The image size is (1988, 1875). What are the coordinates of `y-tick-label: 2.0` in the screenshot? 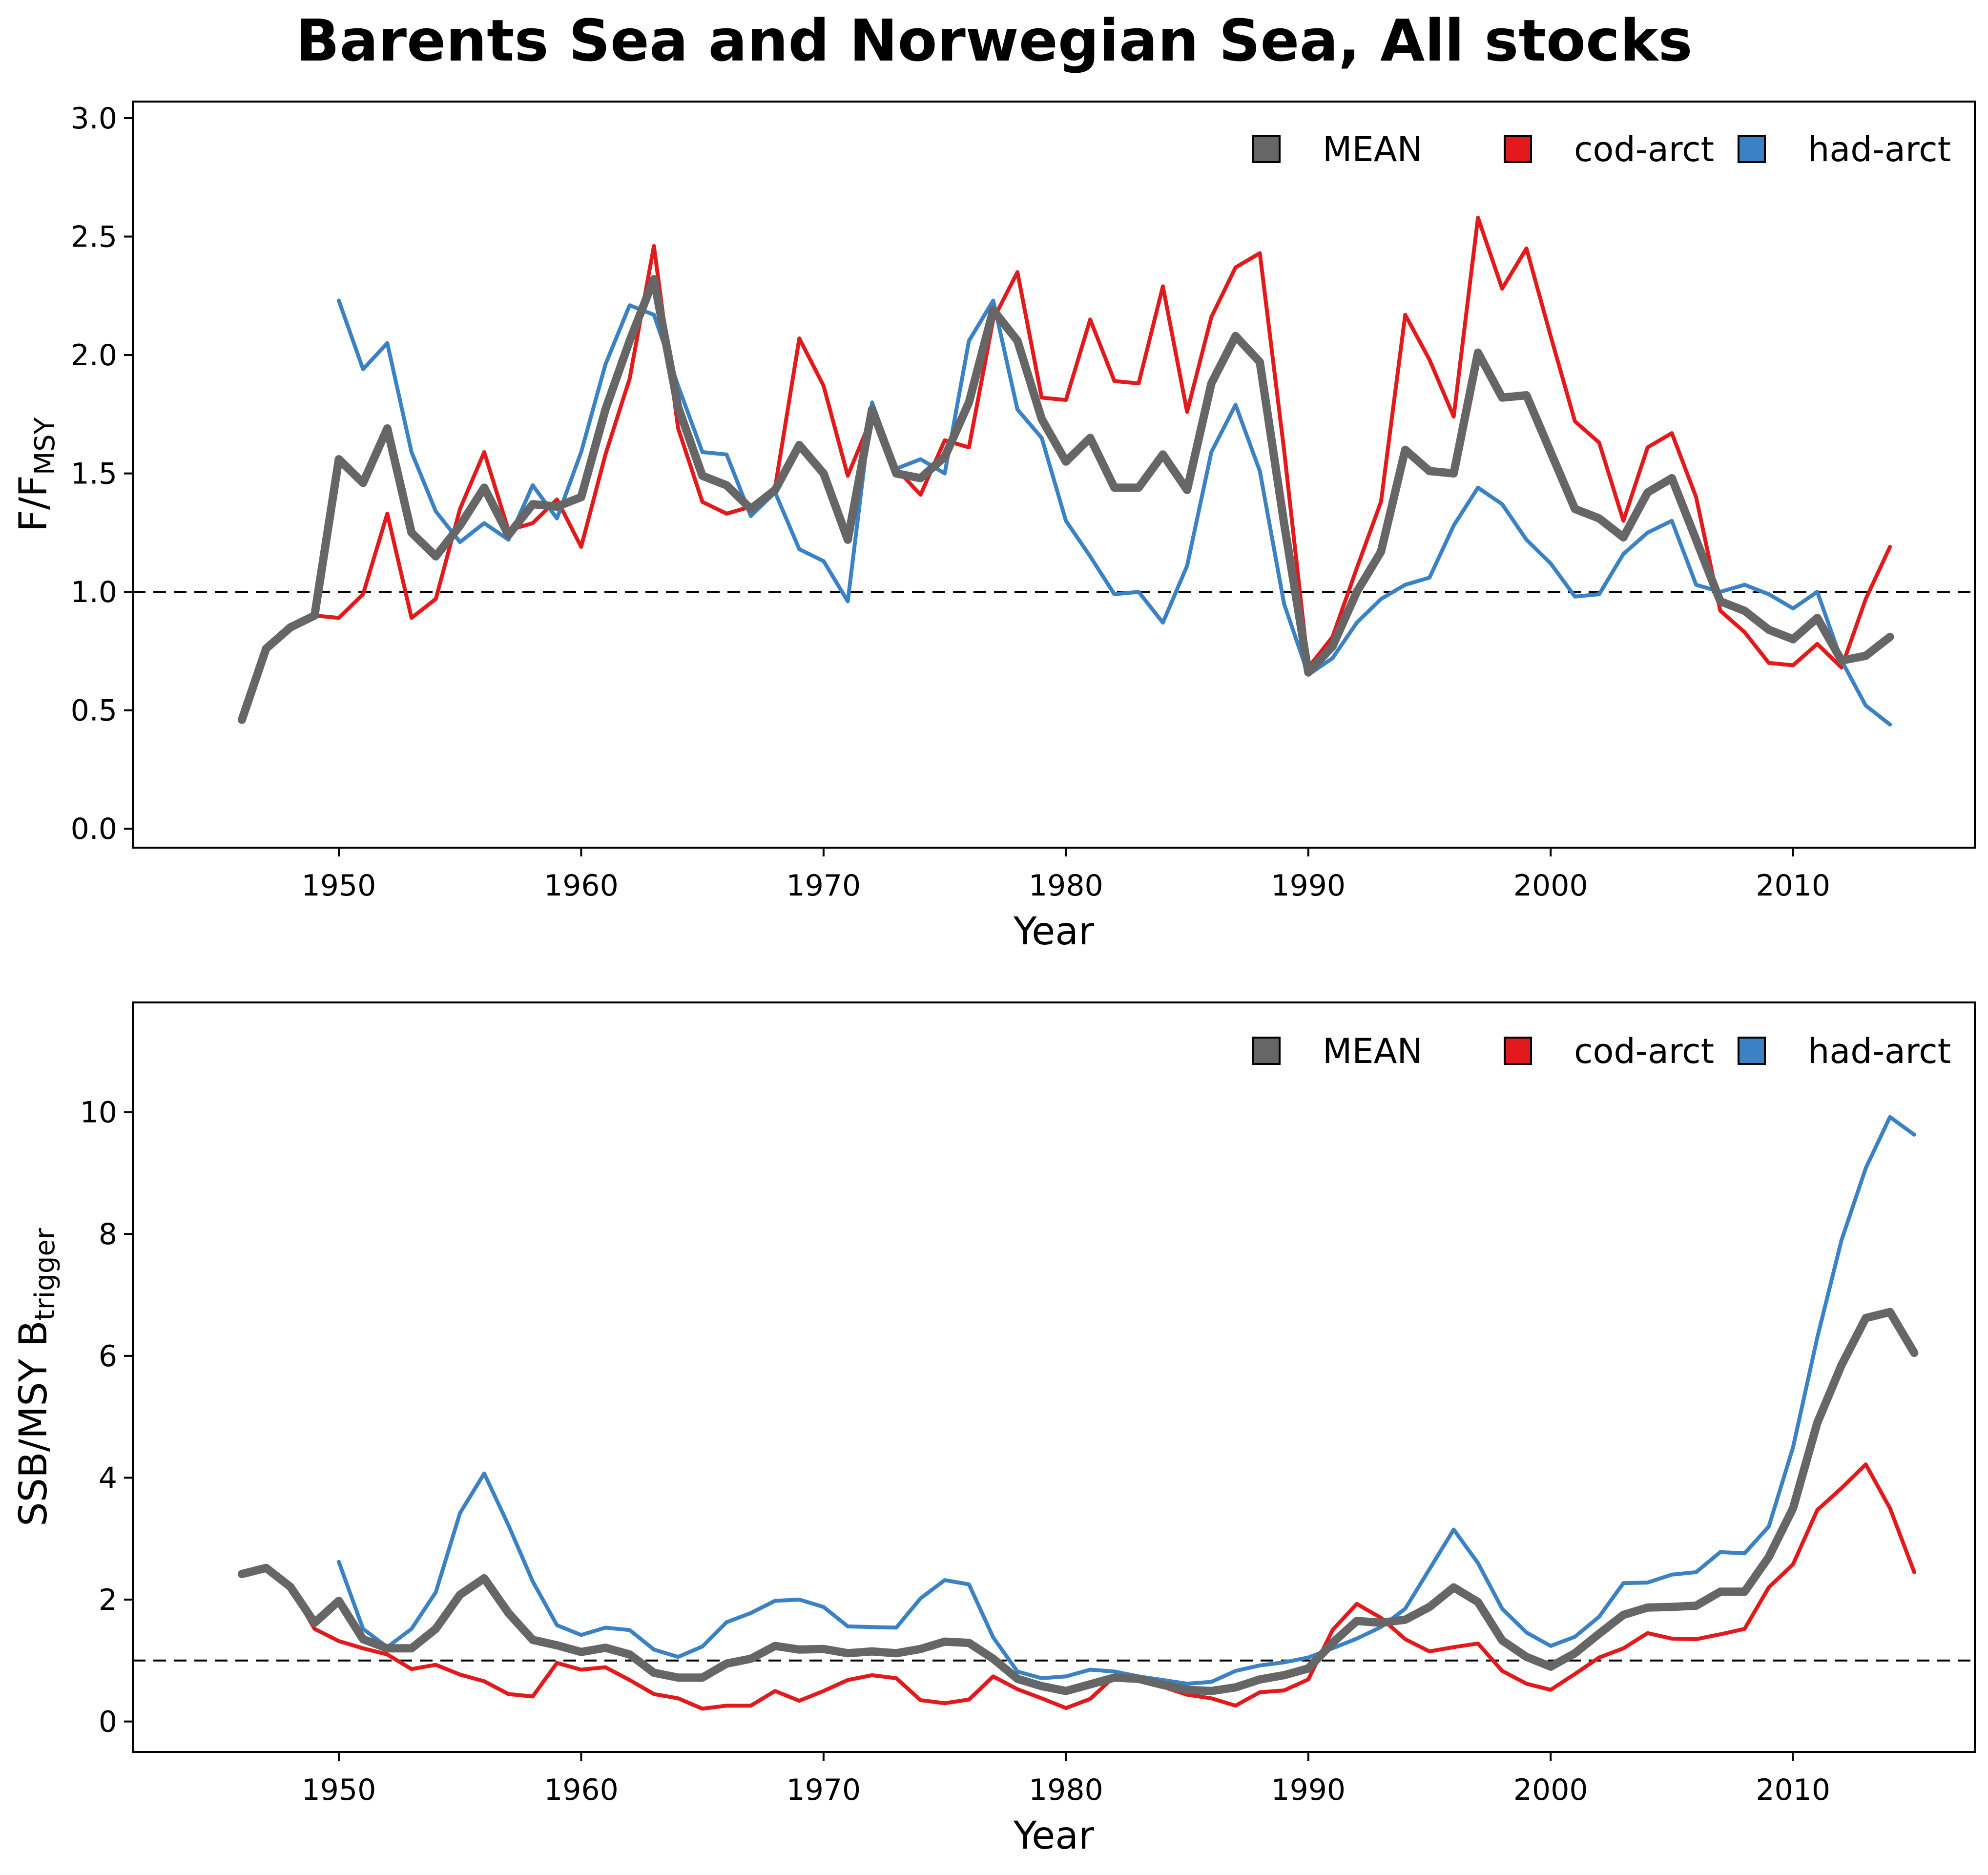 It's located at (94, 355).